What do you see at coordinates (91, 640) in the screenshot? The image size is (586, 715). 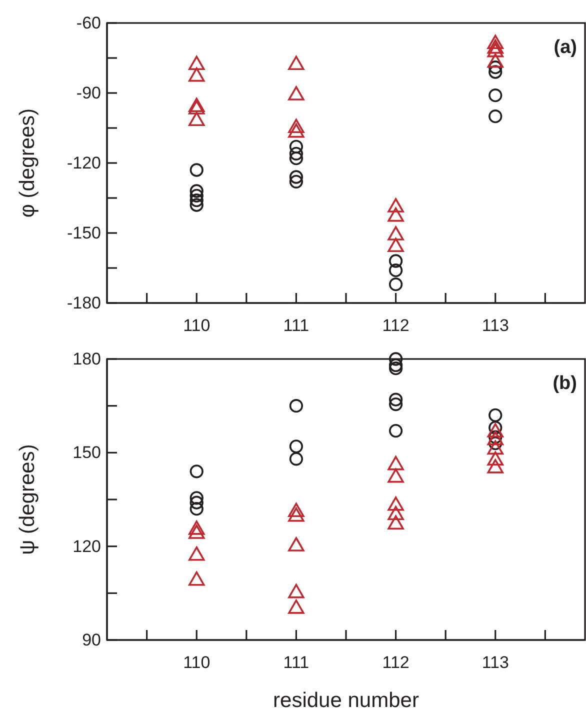 I see `y-tick-label: 90` at bounding box center [91, 640].